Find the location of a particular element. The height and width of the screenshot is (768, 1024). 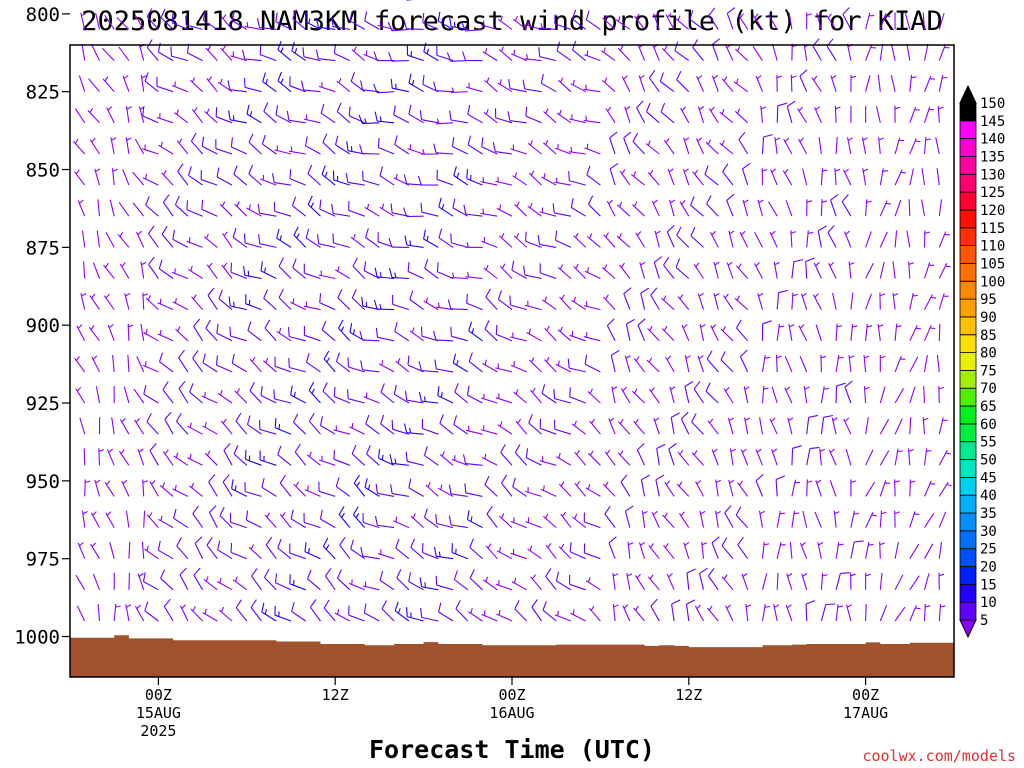

colorbar-label: 100 is located at coordinates (992, 282).